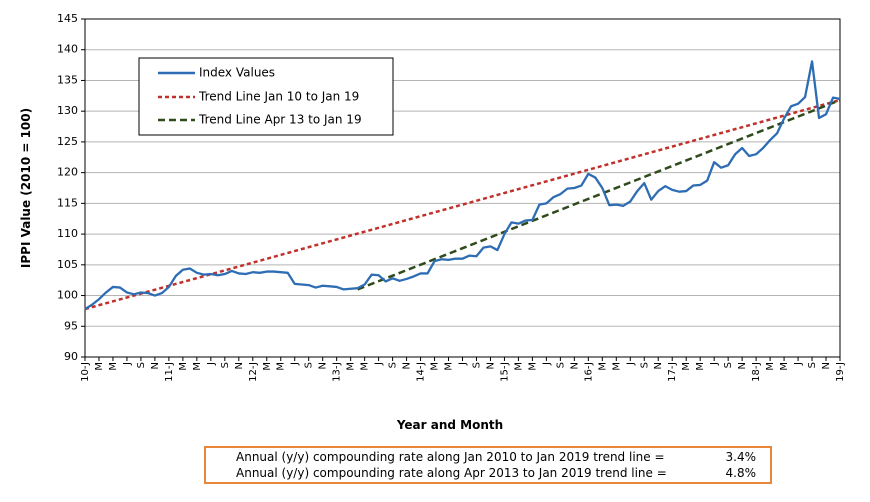  I want to click on x-tick-label: 14-J, so click(421, 372).